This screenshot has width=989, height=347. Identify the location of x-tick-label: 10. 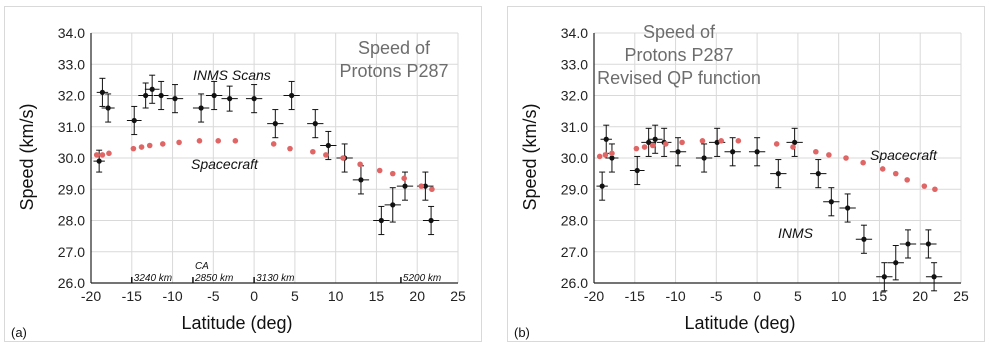
(839, 296).